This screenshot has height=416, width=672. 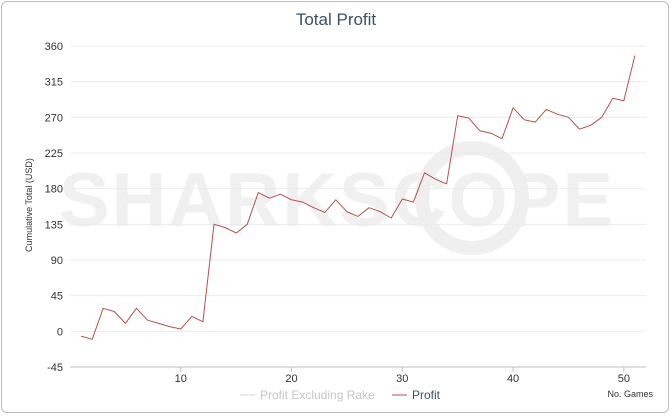 What do you see at coordinates (60, 332) in the screenshot?
I see `y-tick-label: 0` at bounding box center [60, 332].